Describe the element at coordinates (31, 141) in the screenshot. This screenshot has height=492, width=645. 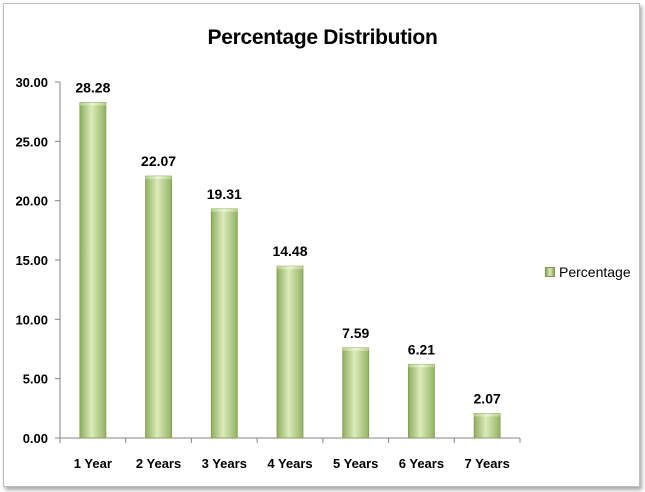
I see `y-tick-label: 25.00` at that location.